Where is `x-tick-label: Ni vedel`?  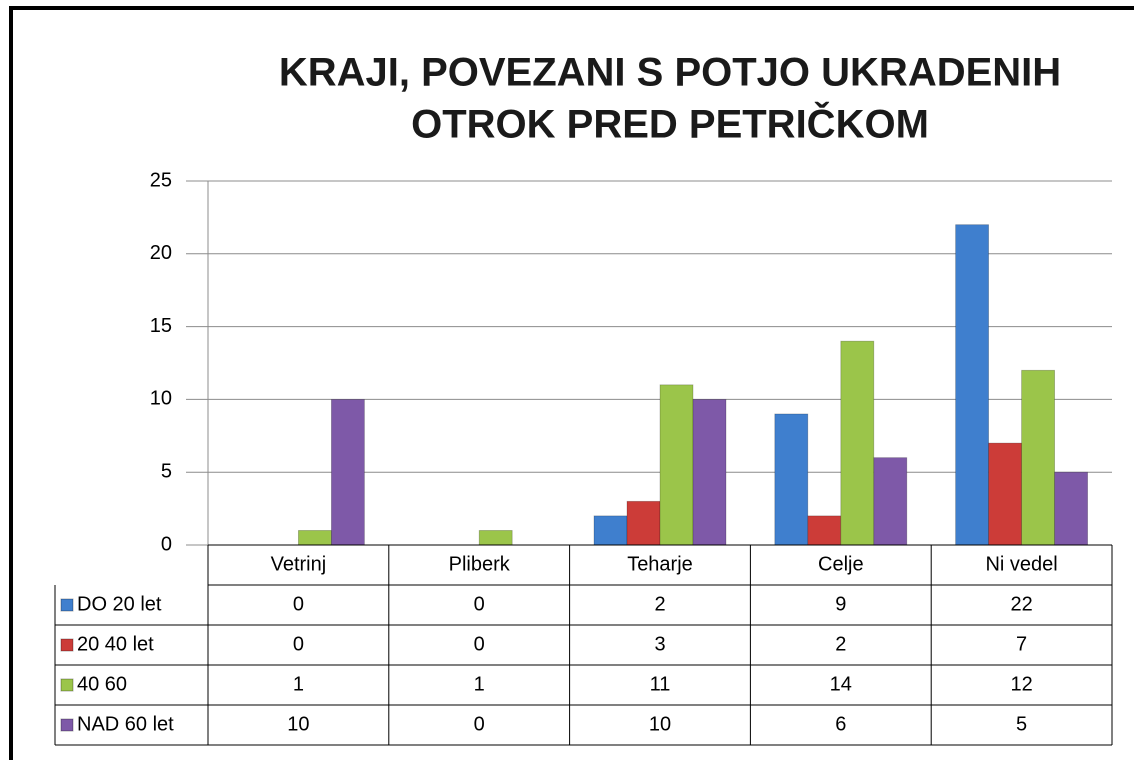
x-tick-label: Ni vedel is located at coordinates (1021, 564).